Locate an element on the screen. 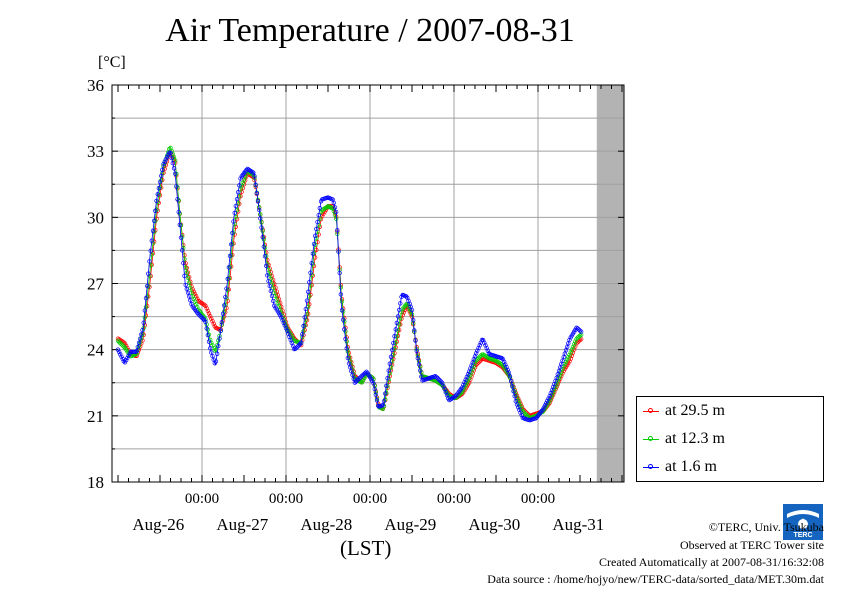  y-tick-label: 36 is located at coordinates (95, 85).